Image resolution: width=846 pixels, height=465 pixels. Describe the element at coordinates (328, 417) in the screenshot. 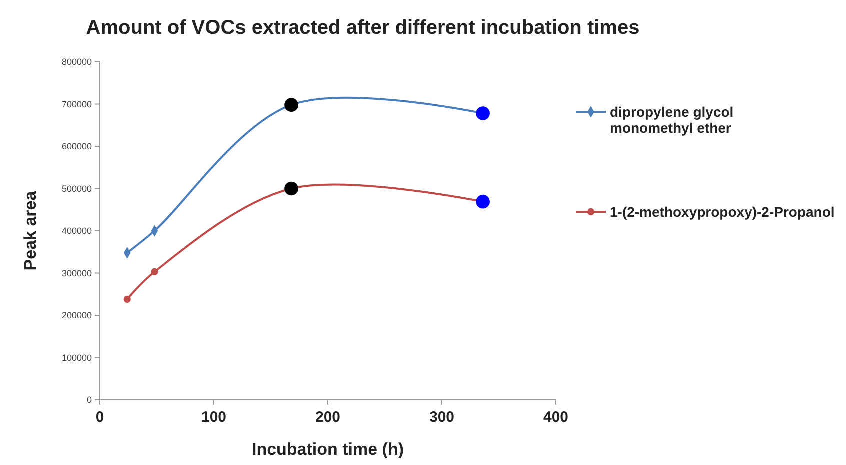

I see `x-tick-label: 200` at that location.